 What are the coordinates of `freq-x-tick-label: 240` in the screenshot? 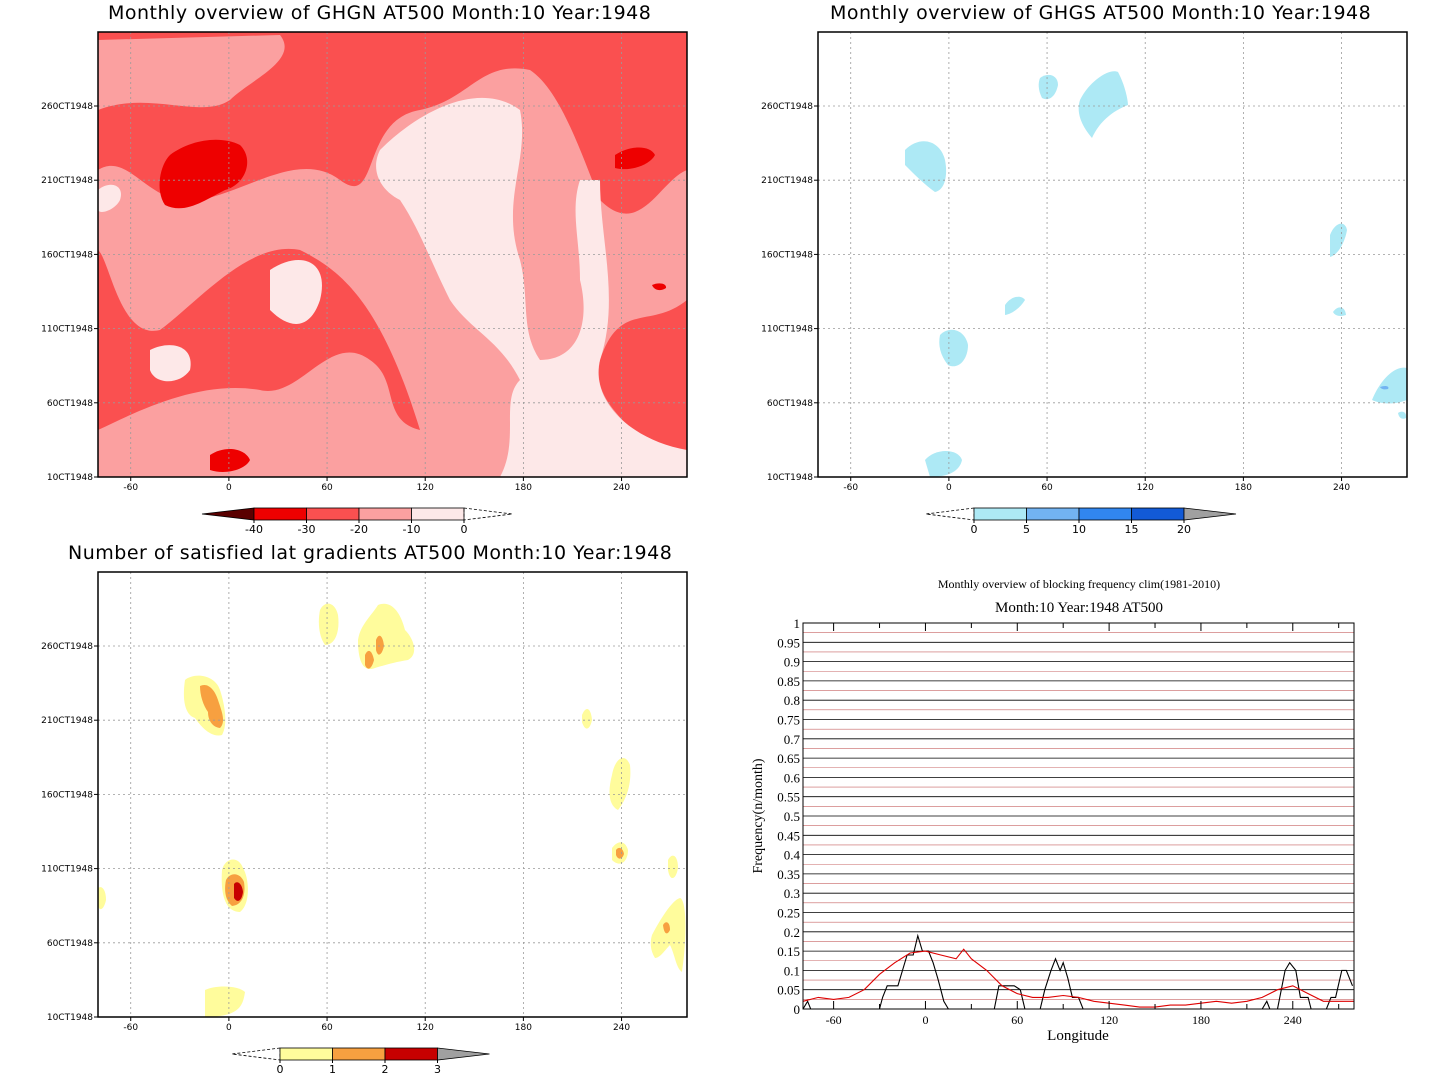 It's located at (1293, 1020).